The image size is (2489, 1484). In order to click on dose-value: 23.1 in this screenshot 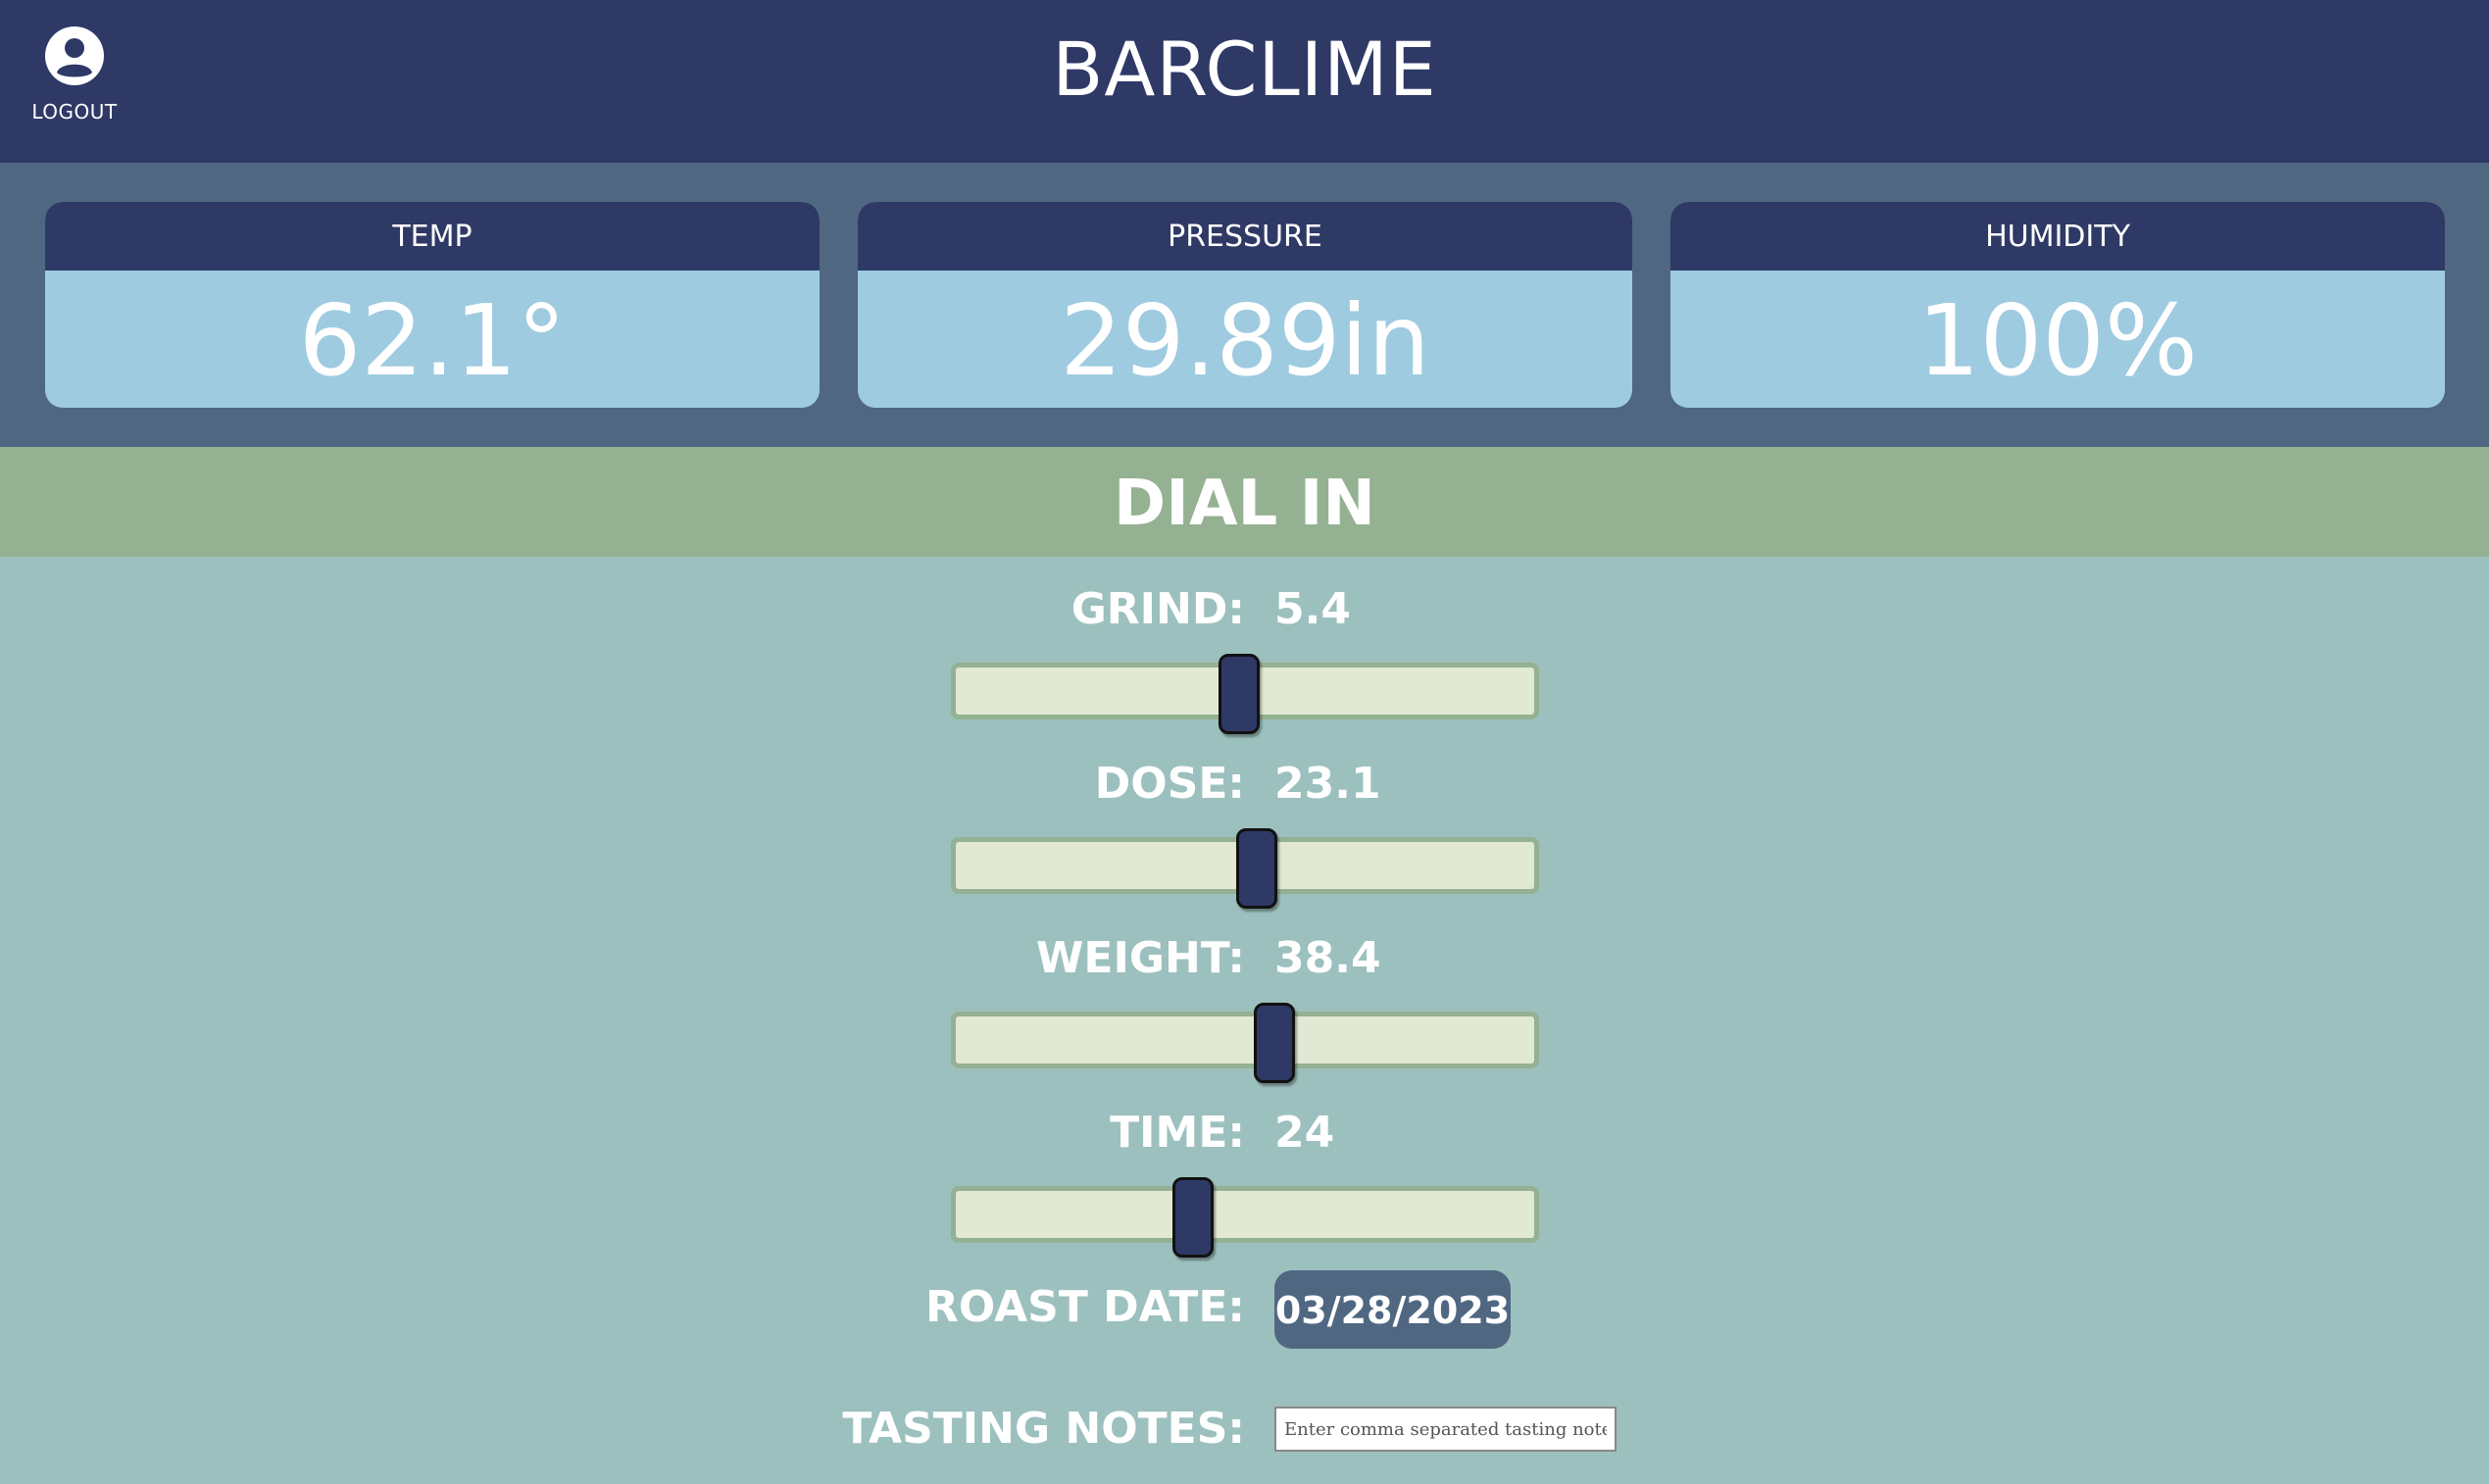, I will do `click(1327, 784)`.